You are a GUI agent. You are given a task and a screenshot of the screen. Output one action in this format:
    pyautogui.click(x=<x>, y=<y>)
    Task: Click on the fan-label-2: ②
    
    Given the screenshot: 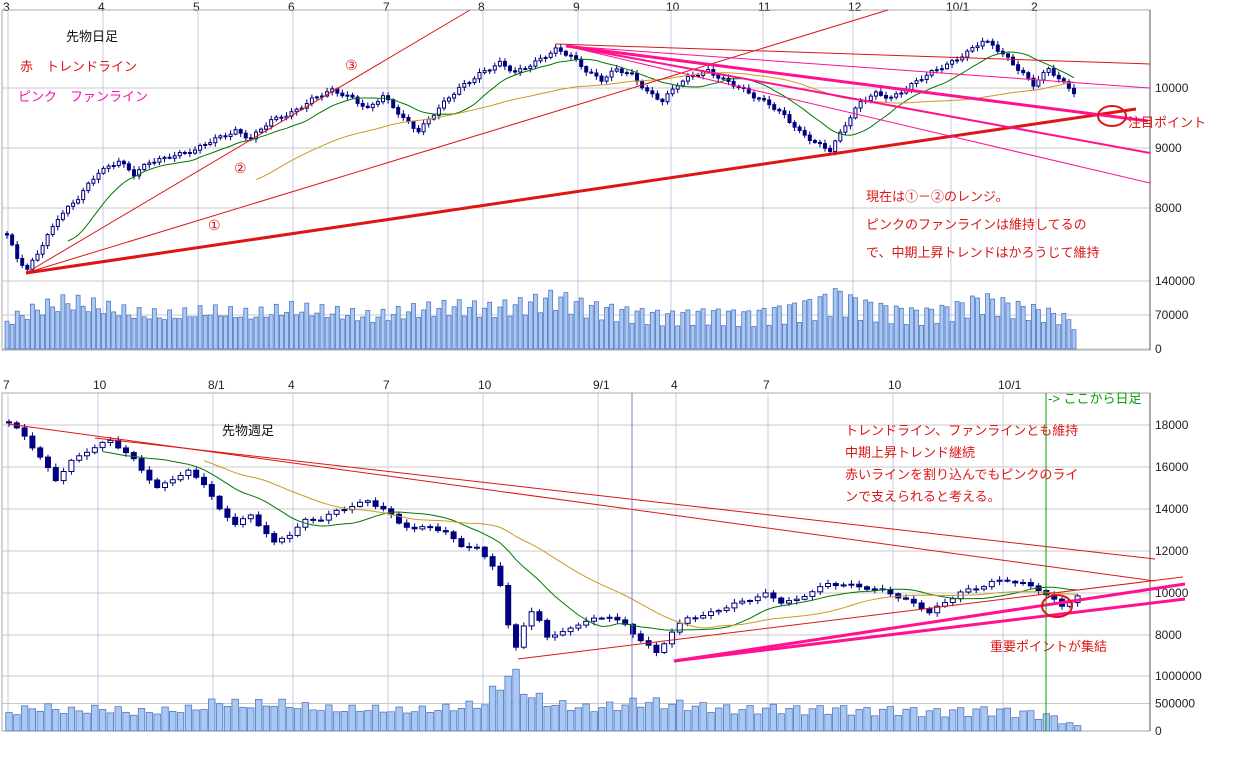 What is the action you would take?
    pyautogui.click(x=240, y=168)
    